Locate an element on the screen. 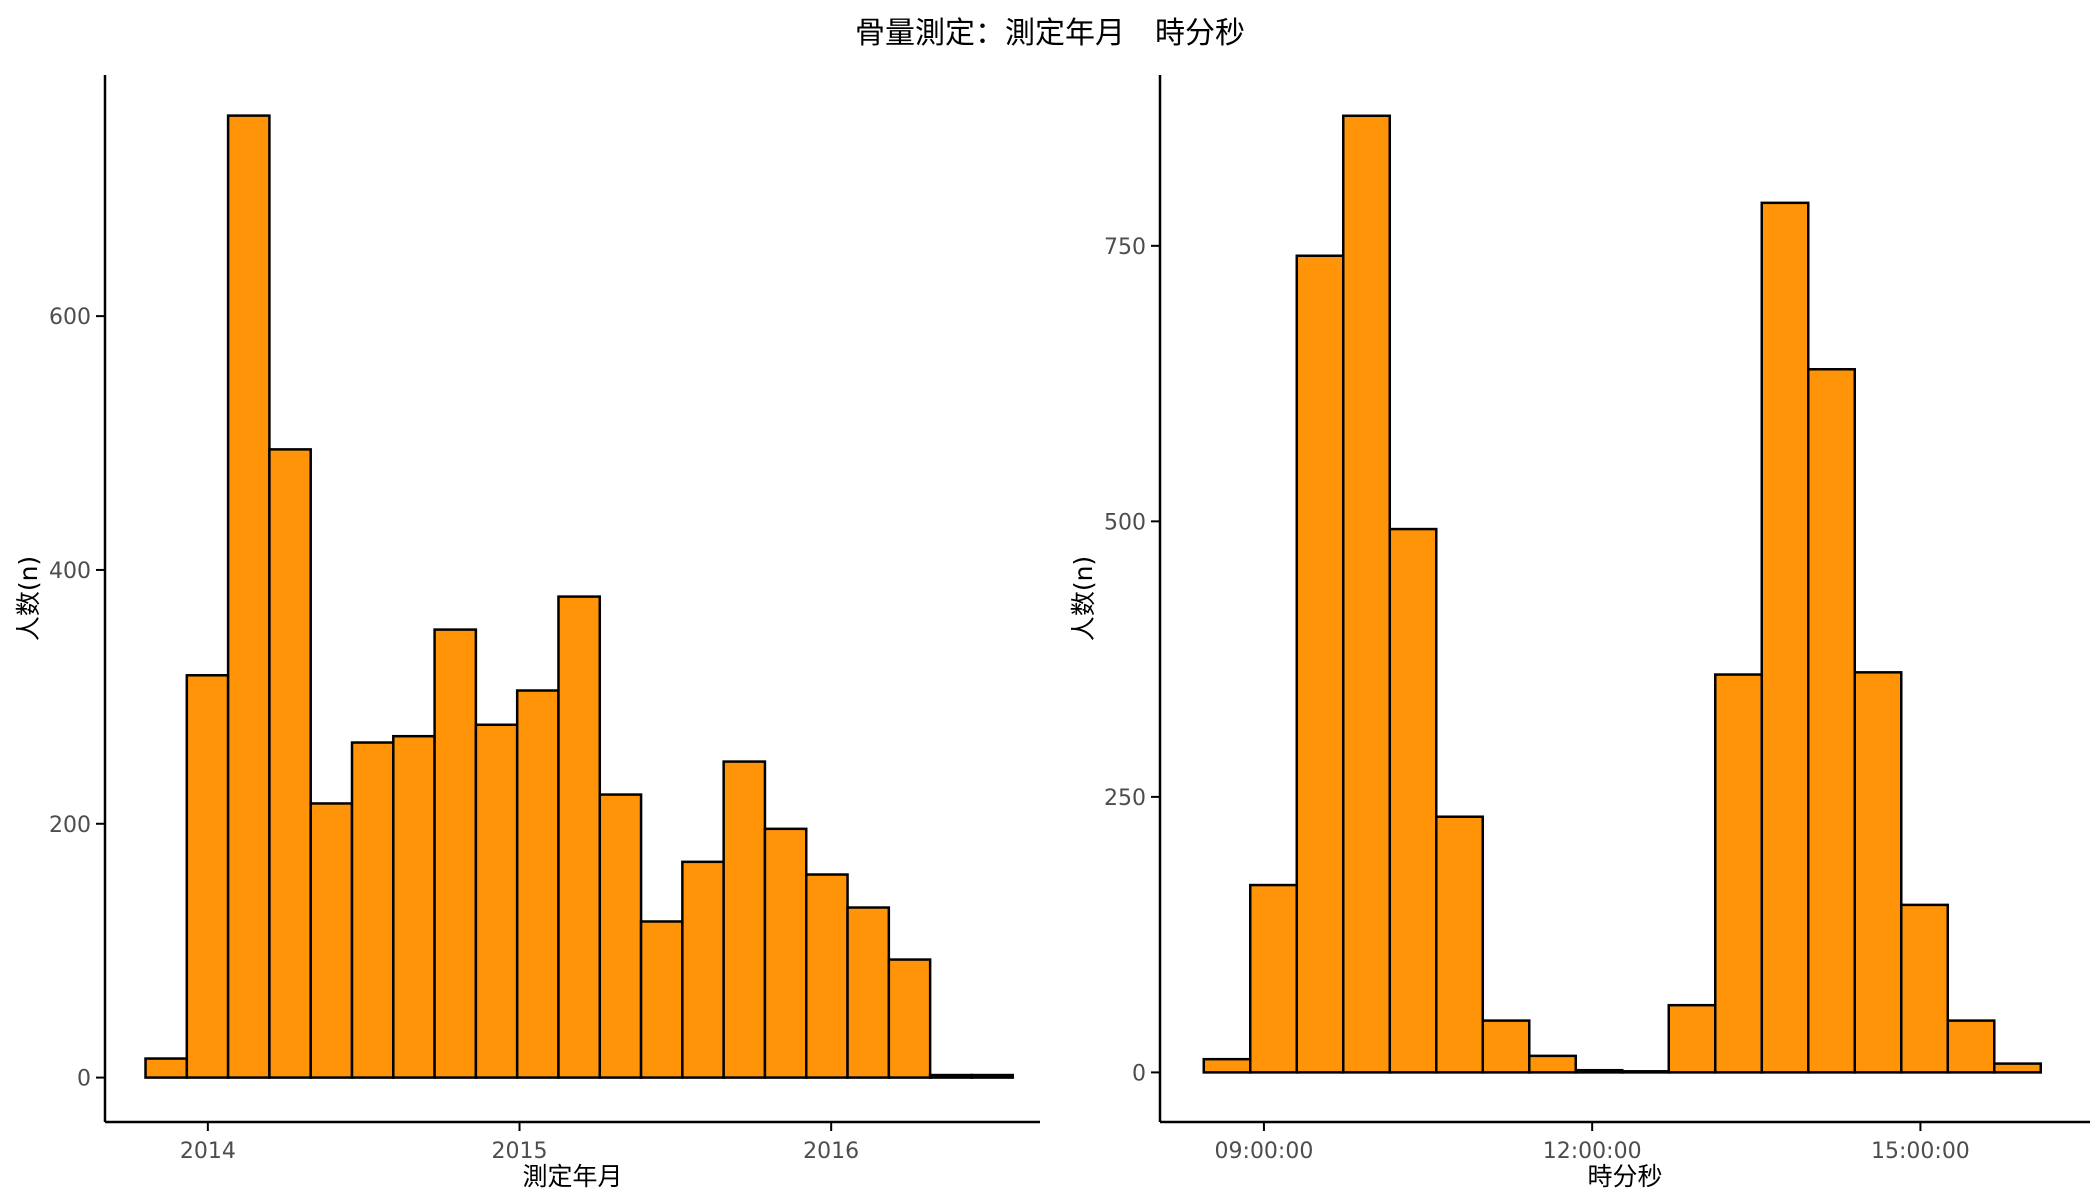 The width and height of the screenshot is (2100, 1200). y-tick-label-time-1: 250 is located at coordinates (1125, 798).